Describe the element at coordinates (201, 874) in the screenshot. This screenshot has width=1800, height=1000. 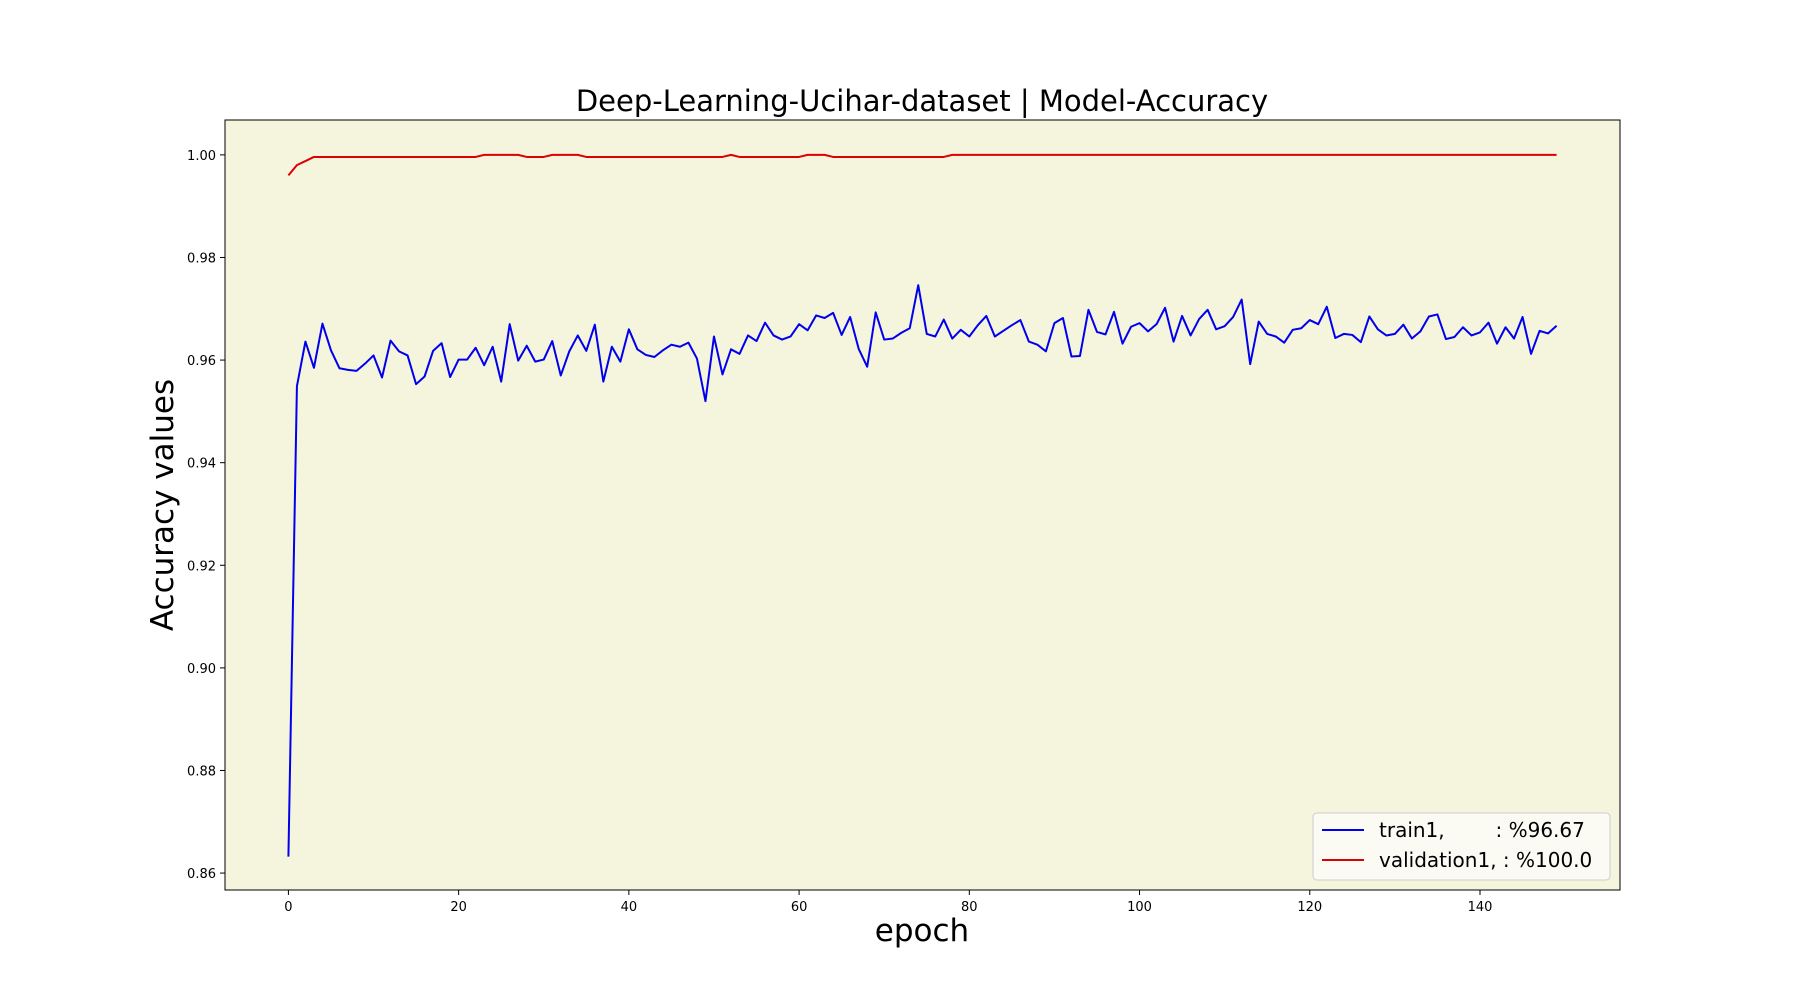
I see `y-tick-label: 0.86` at that location.